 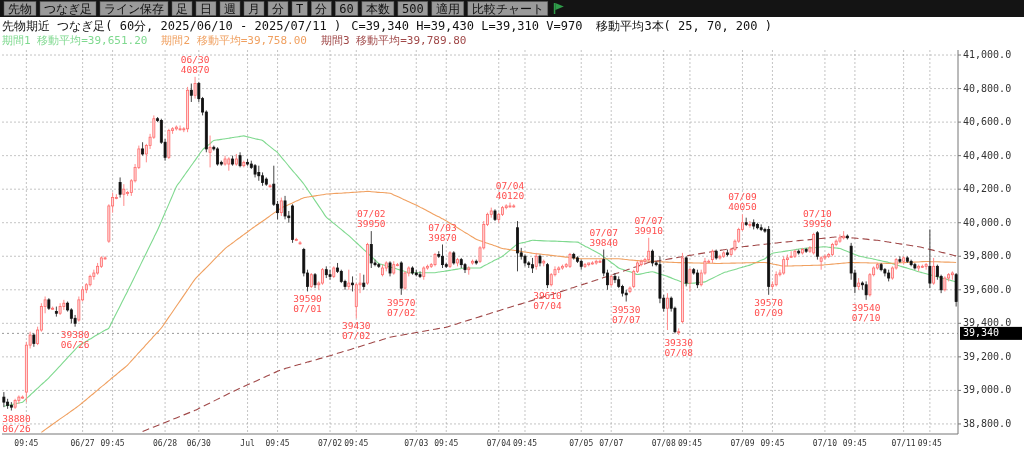 What do you see at coordinates (742, 443) in the screenshot?
I see `x-tick-label: 07/09` at bounding box center [742, 443].